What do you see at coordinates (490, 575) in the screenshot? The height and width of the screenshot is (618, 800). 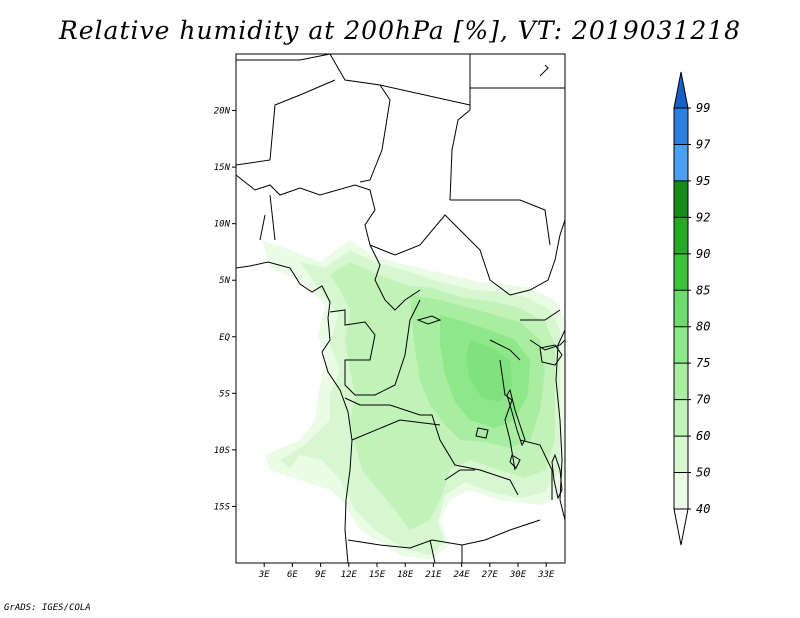 I see `lon-tick-label: 27E` at bounding box center [490, 575].